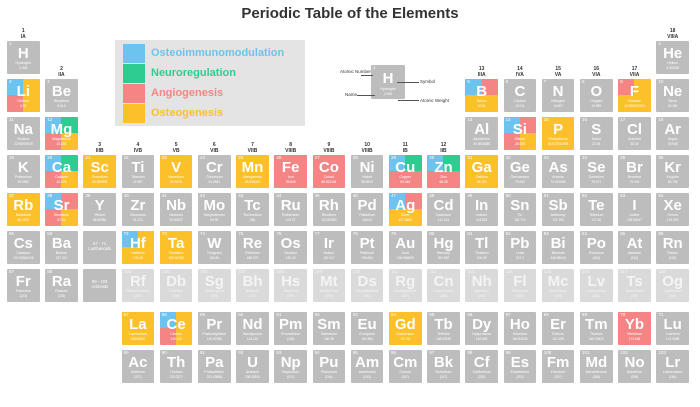 Image resolution: width=700 pixels, height=407 pixels. I want to click on group-number: 10, so click(367, 145).